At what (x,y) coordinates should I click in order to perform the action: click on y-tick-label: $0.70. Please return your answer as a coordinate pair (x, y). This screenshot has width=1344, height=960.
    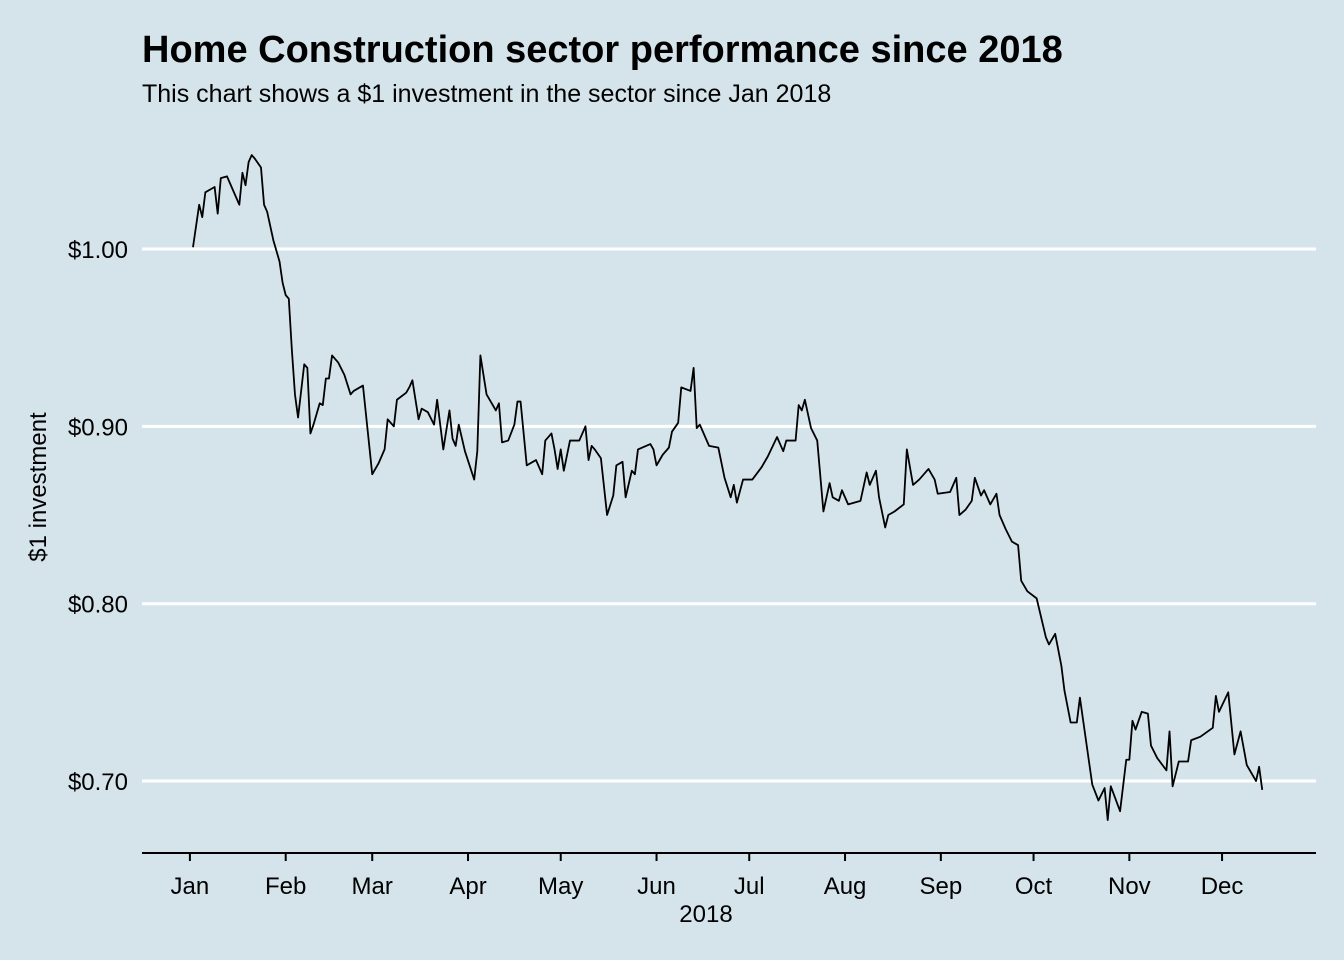
    Looking at the image, I should click on (98, 782).